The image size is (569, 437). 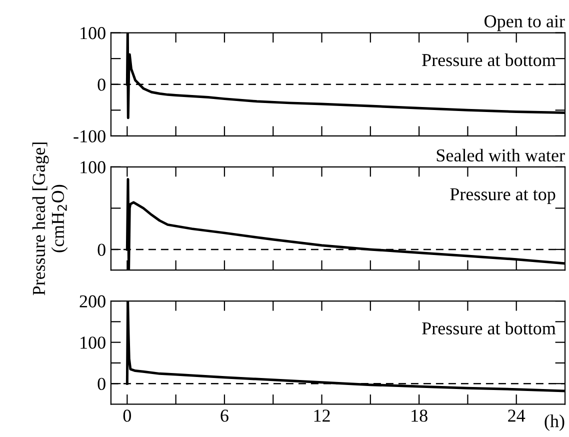 I want to click on y-axis-title: Pressure head [Gage] (cmH$_{2}$O), so click(x=50, y=219).